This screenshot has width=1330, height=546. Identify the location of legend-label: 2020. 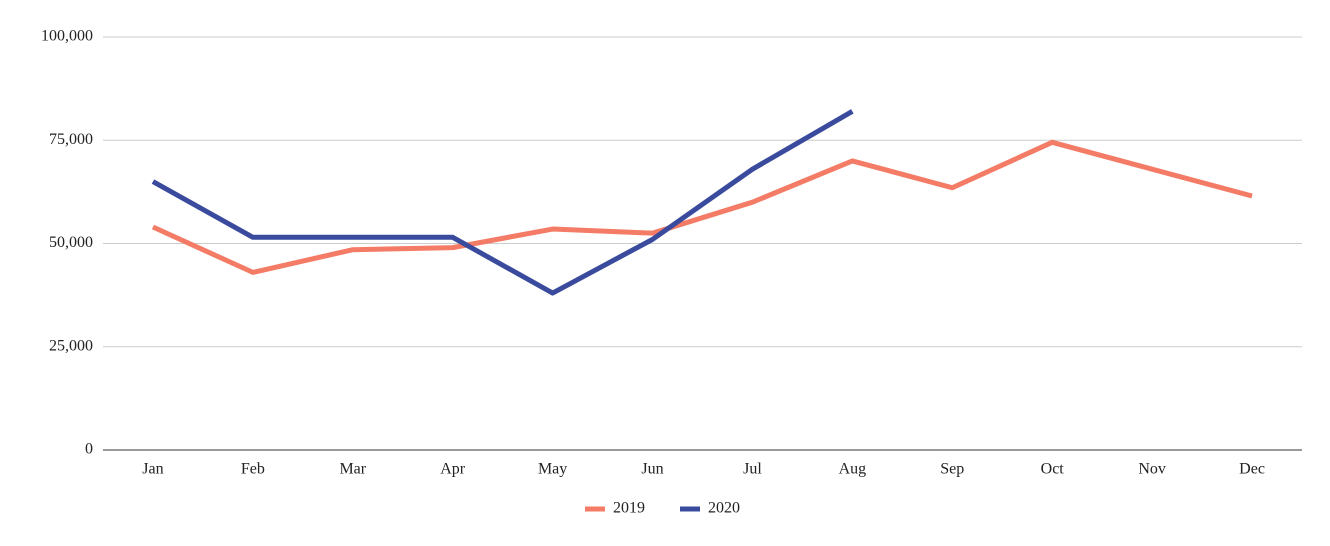
(724, 508).